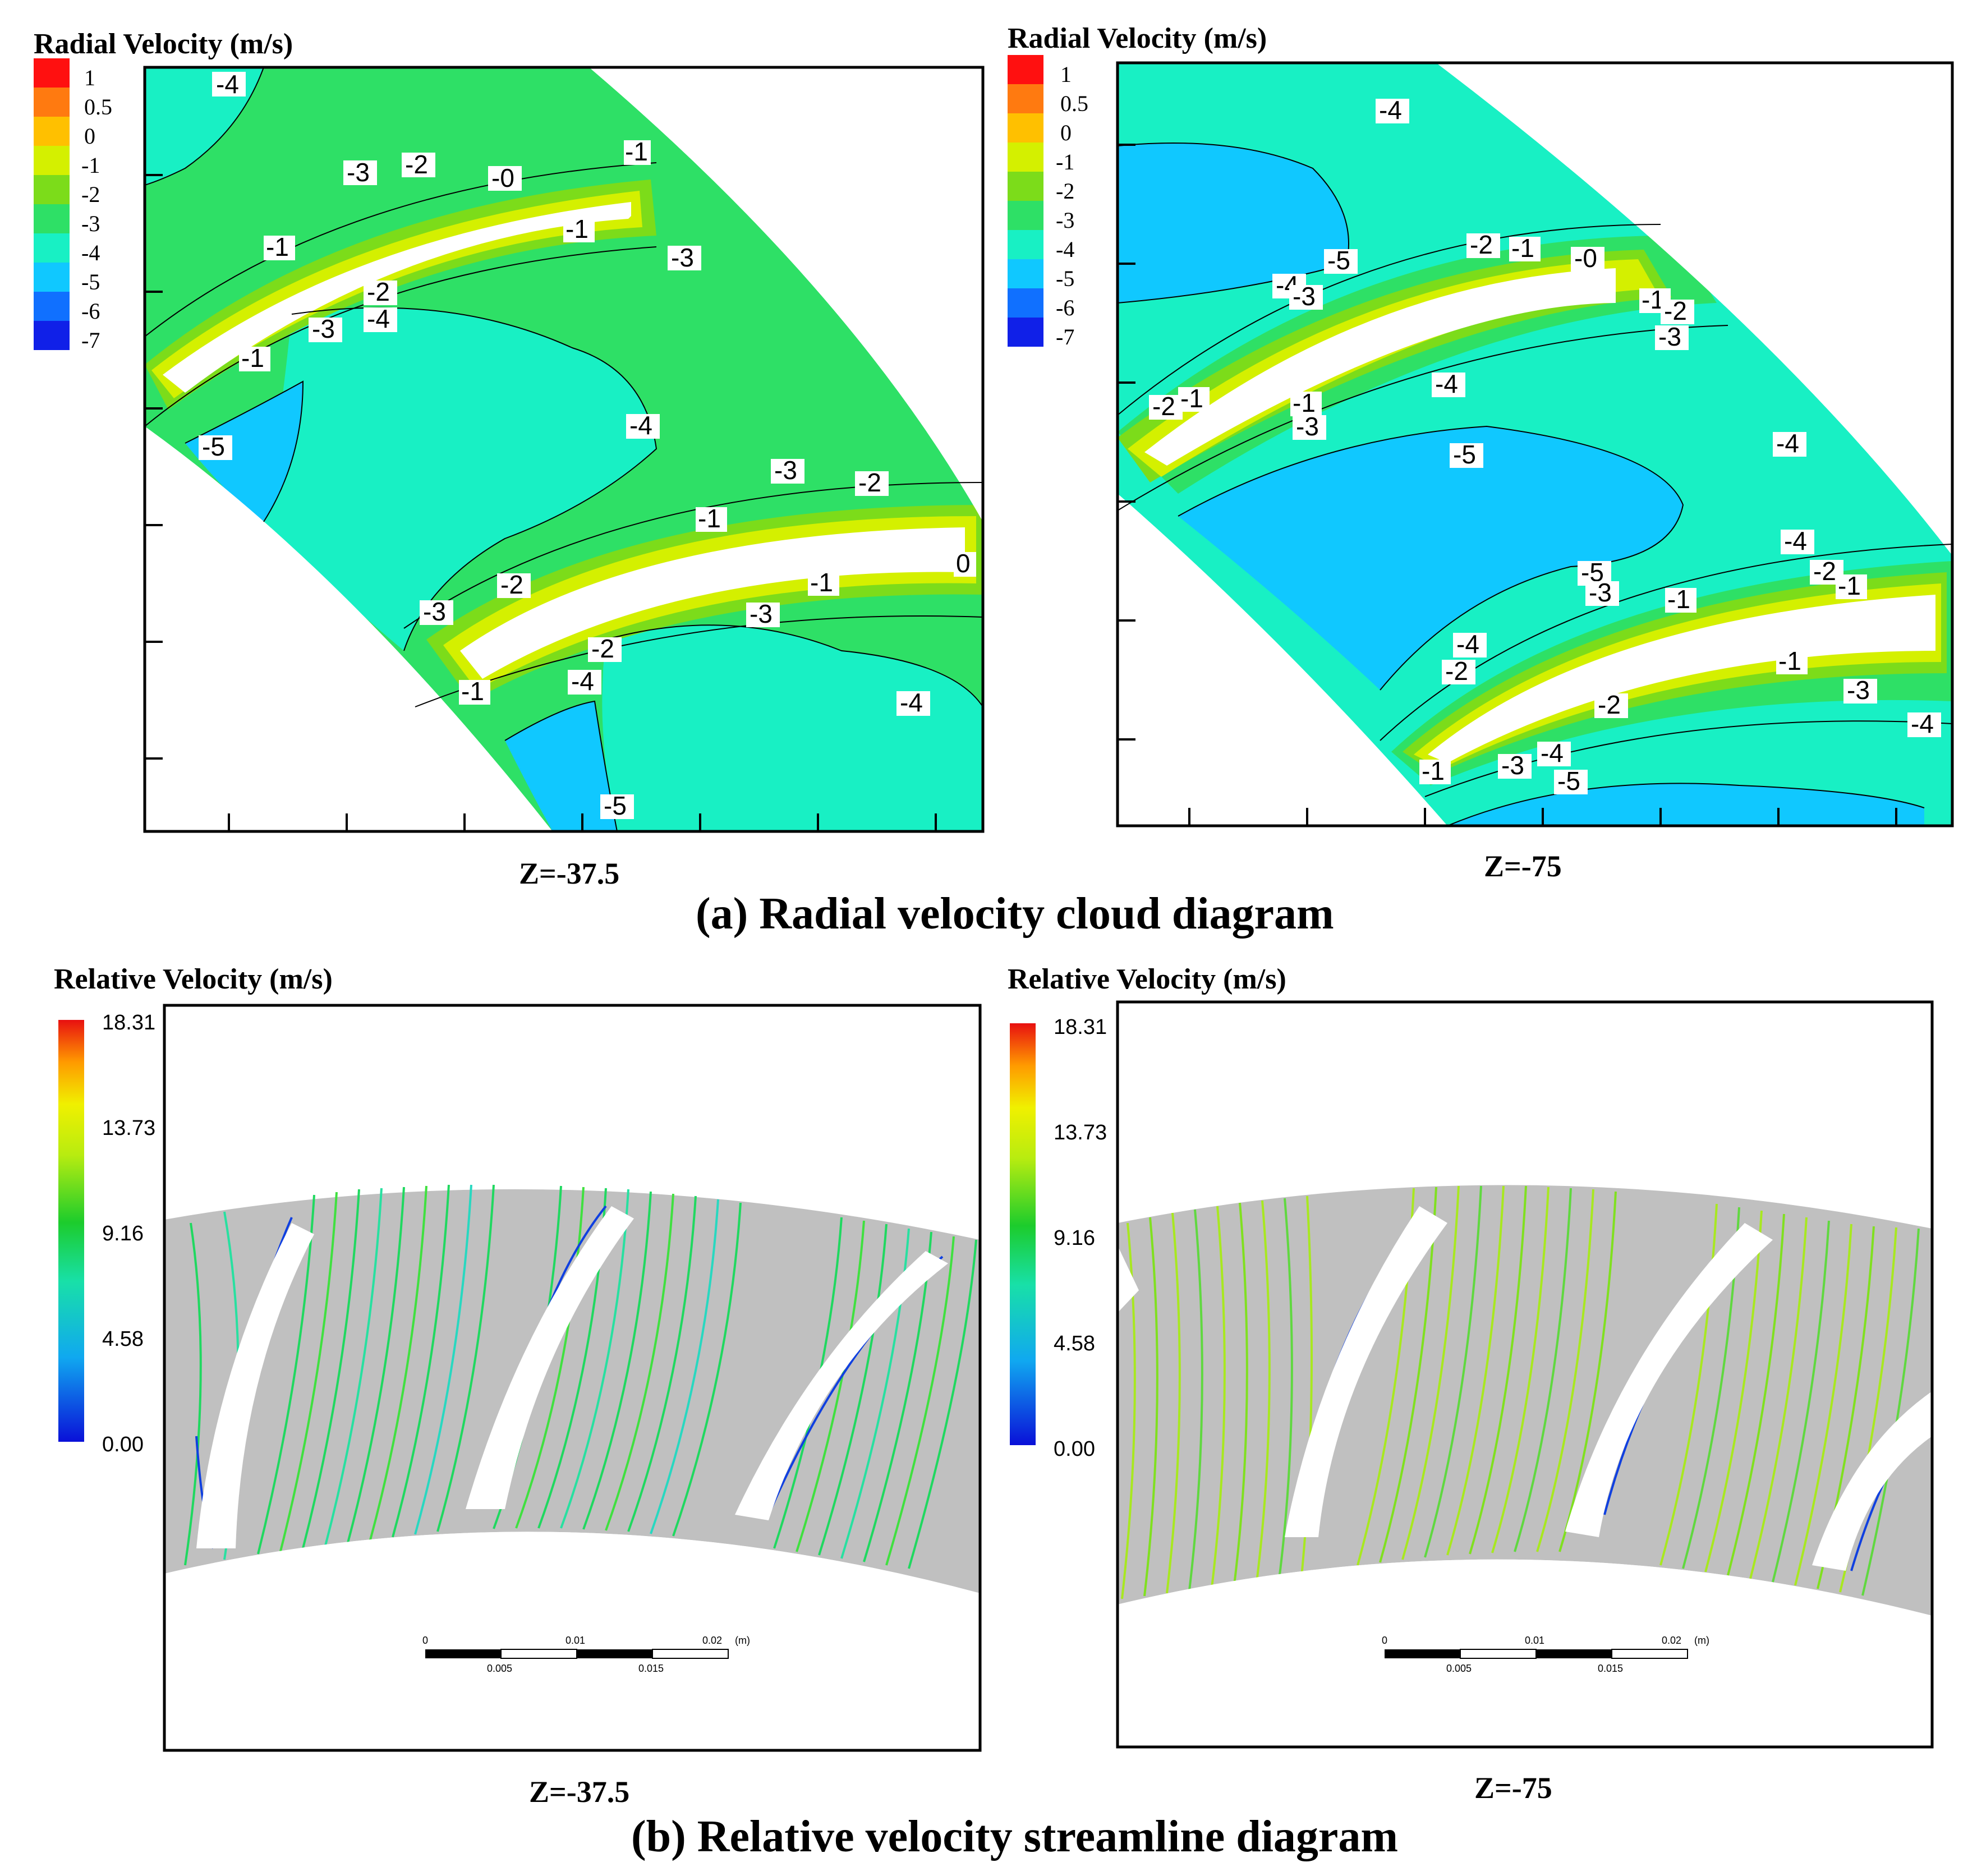  What do you see at coordinates (1074, 1343) in the screenshot?
I see `colorbar-tick: 4.58` at bounding box center [1074, 1343].